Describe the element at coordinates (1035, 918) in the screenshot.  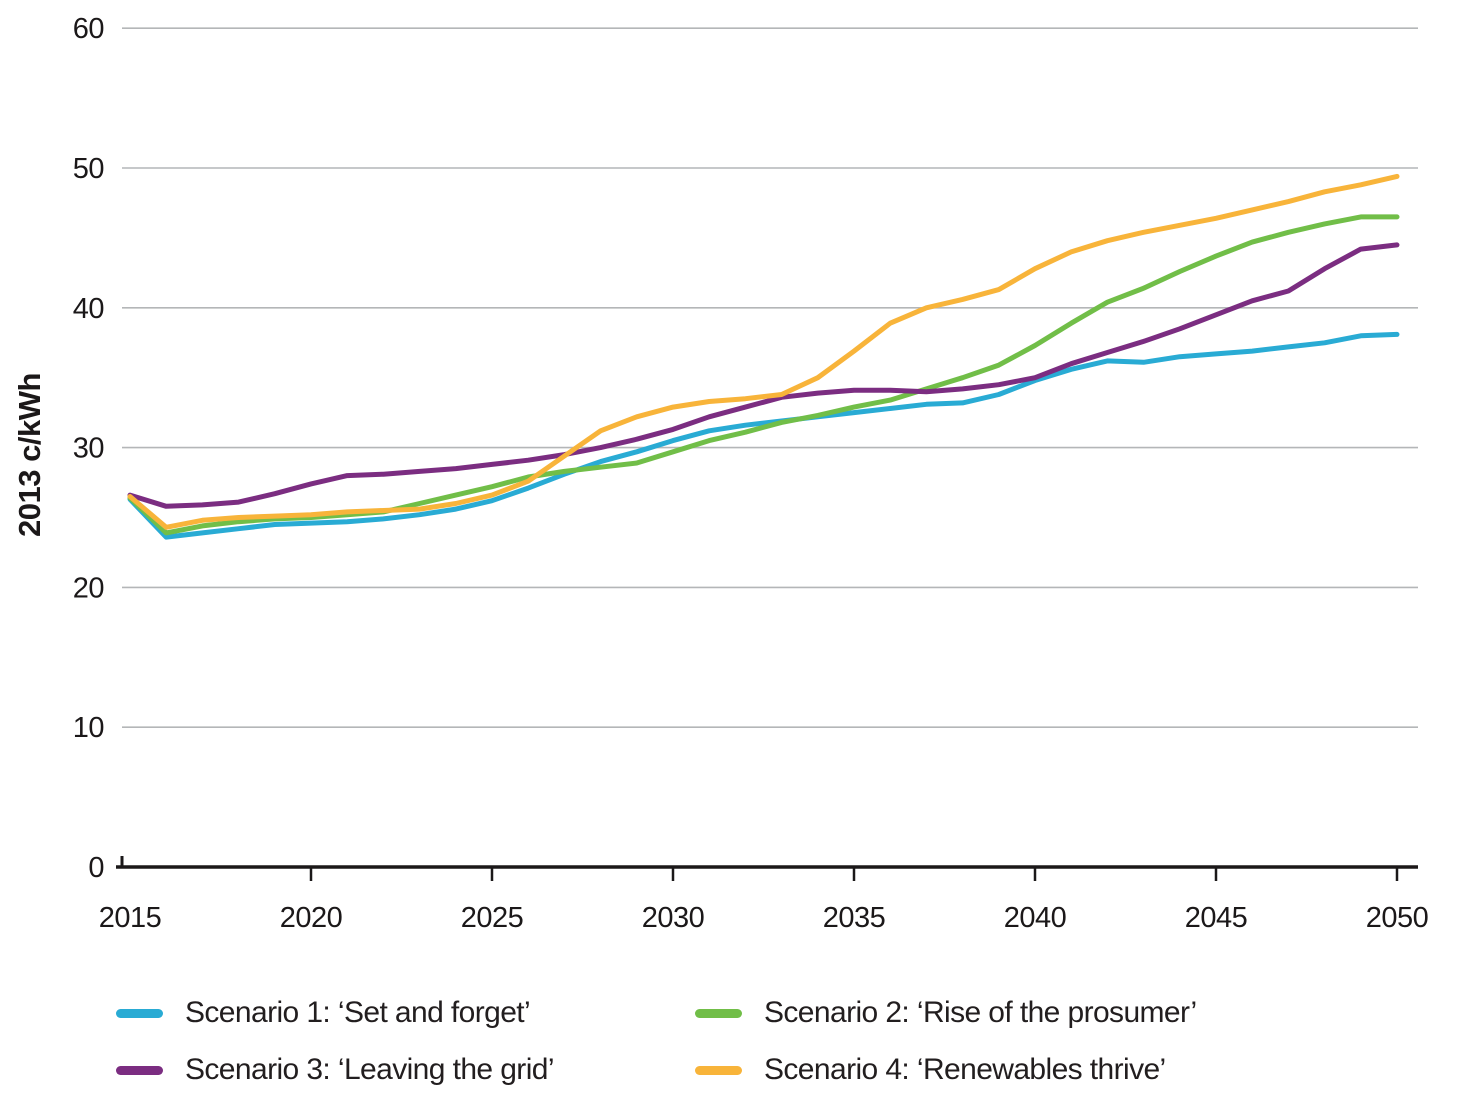
I see `x-tick-label: 2040` at that location.